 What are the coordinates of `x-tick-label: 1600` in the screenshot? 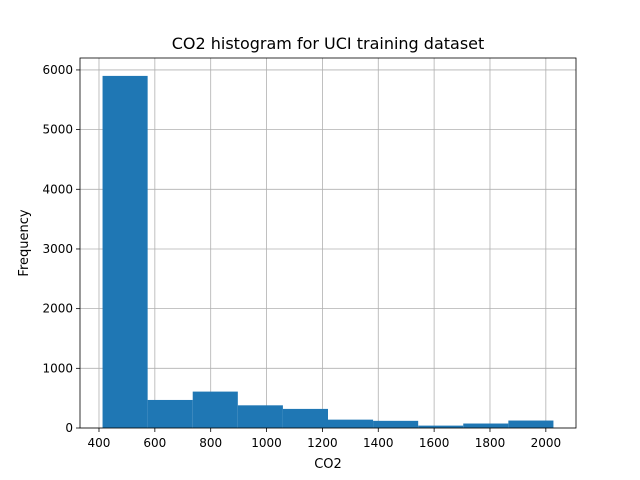 It's located at (434, 443).